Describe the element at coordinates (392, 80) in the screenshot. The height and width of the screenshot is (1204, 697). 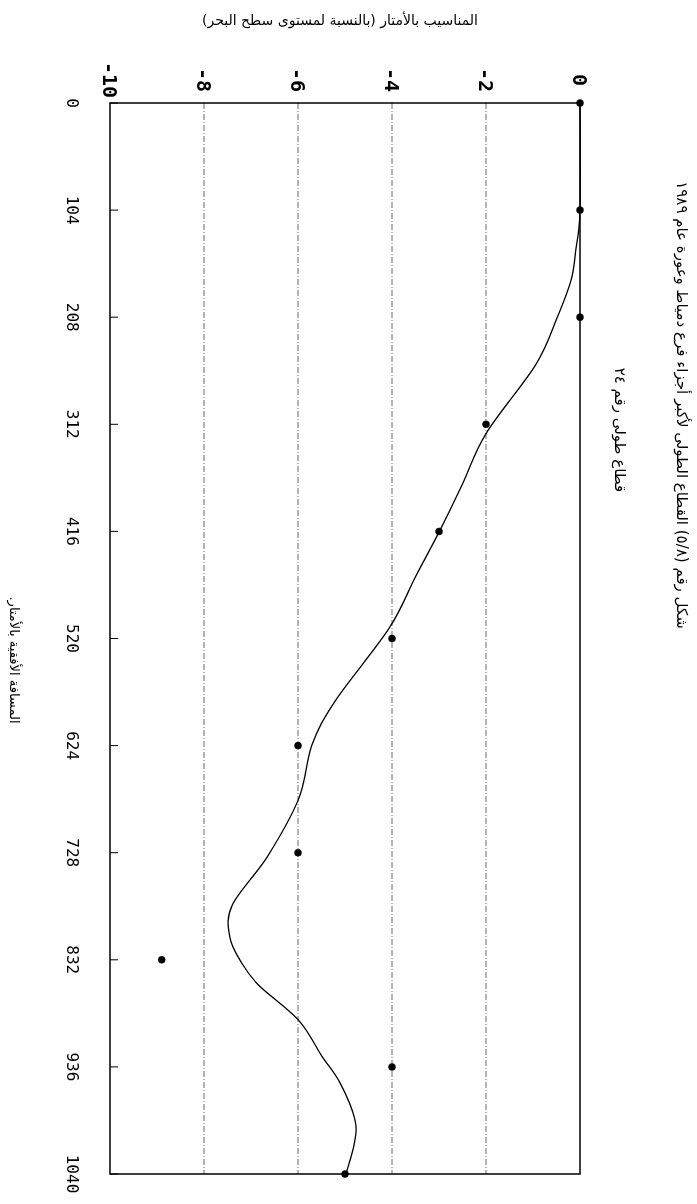
I see `x-tick-label: -4` at that location.